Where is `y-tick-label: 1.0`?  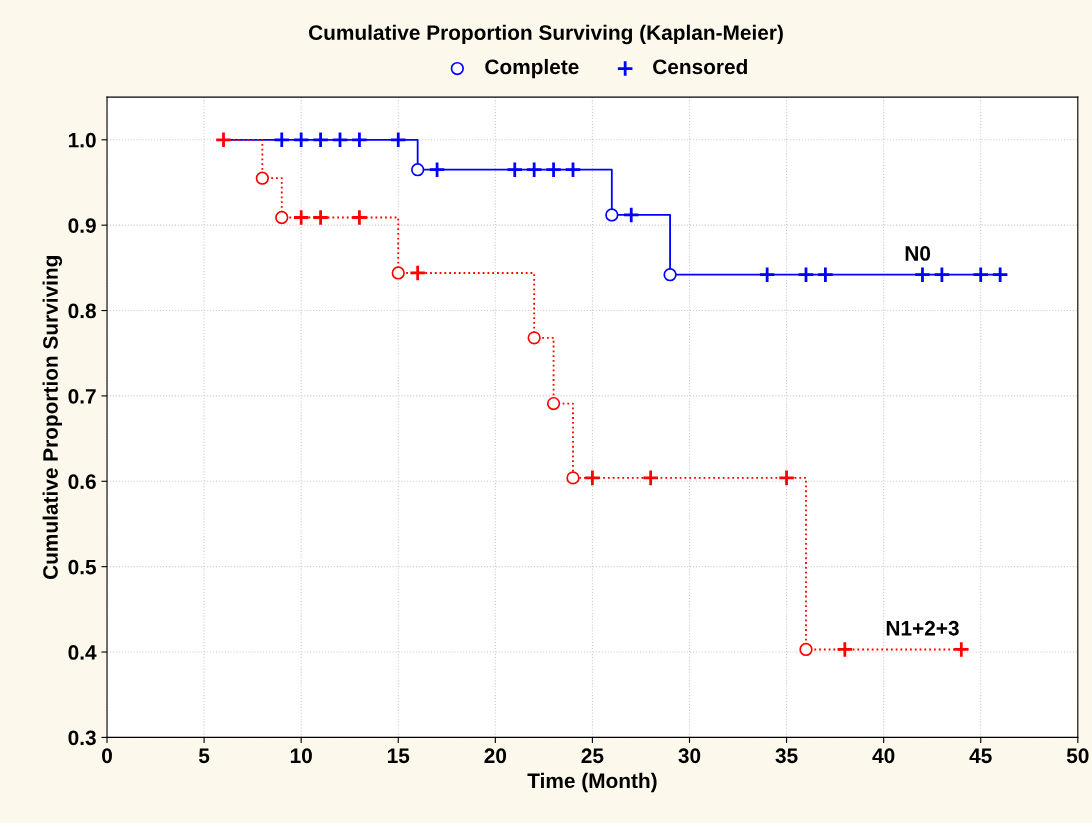 y-tick-label: 1.0 is located at coordinates (82, 140).